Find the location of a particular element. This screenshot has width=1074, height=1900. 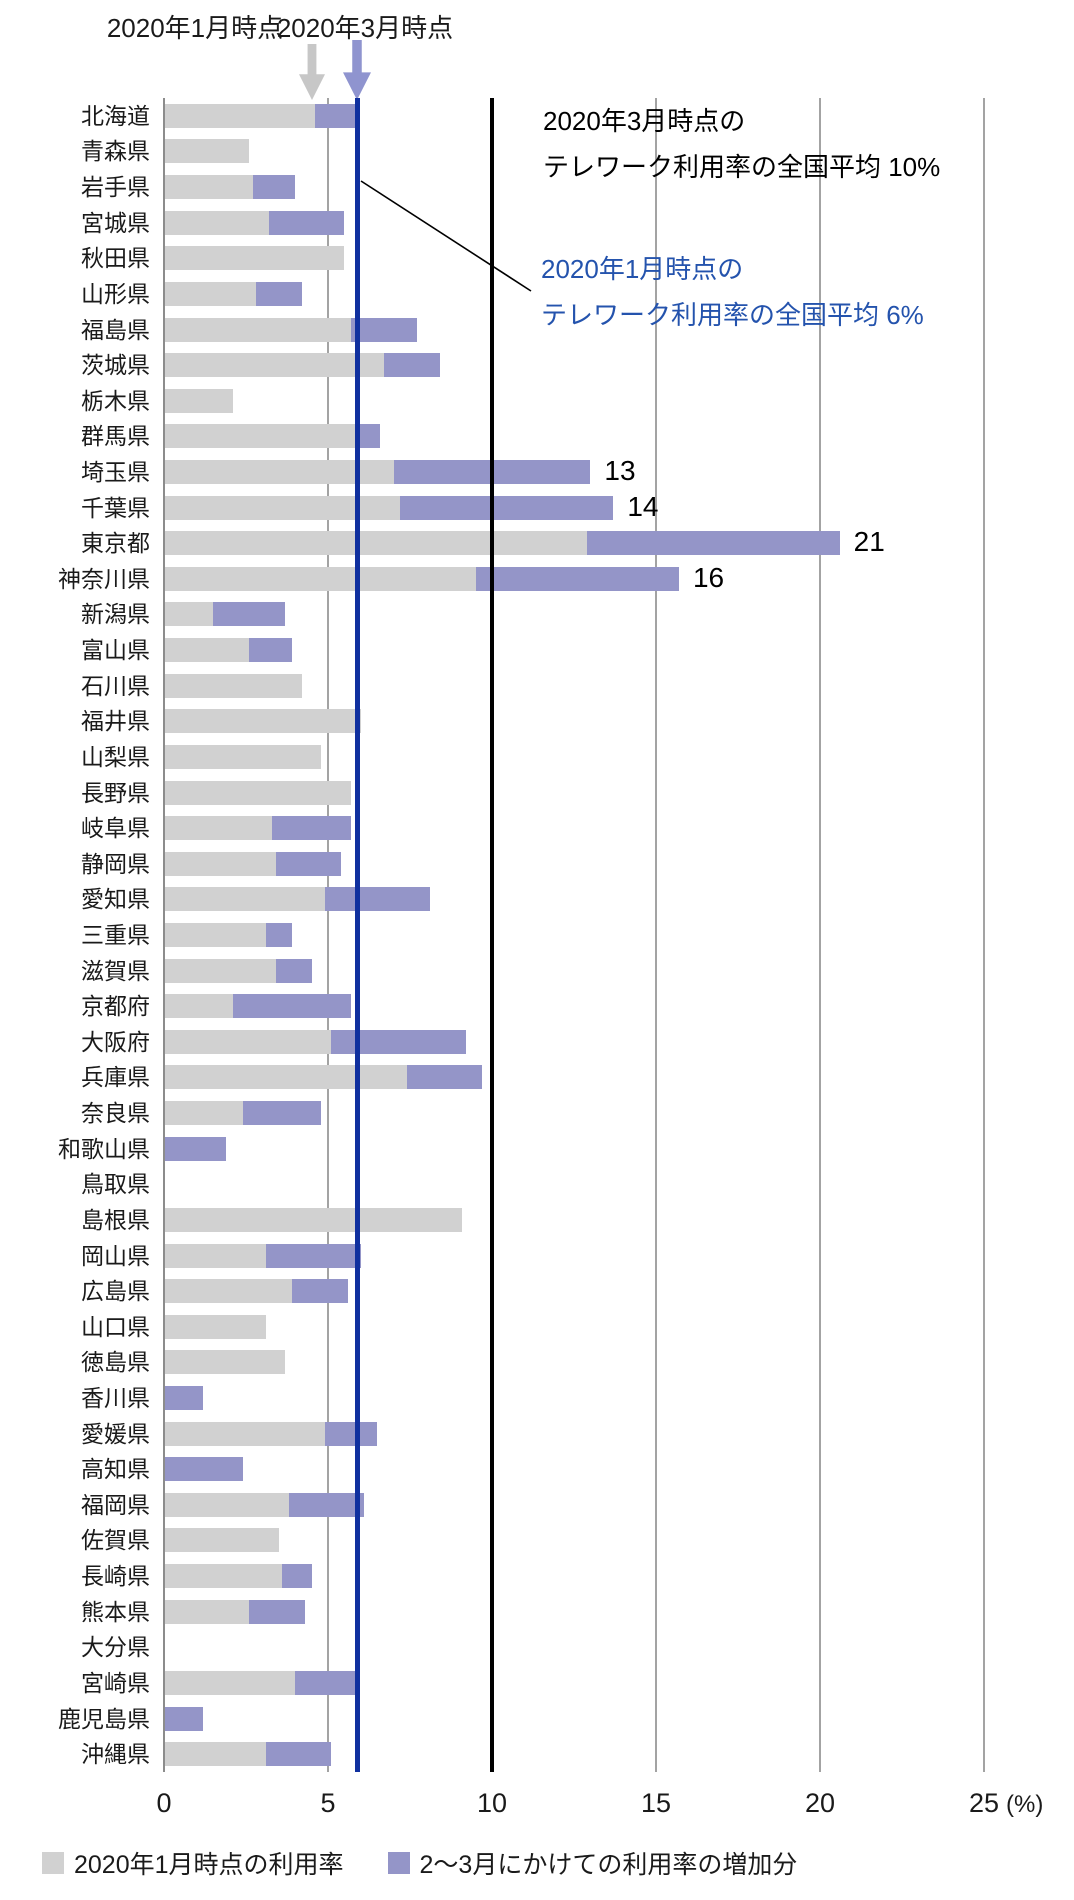

prefecture-label: 奈良県 is located at coordinates (115, 1113).